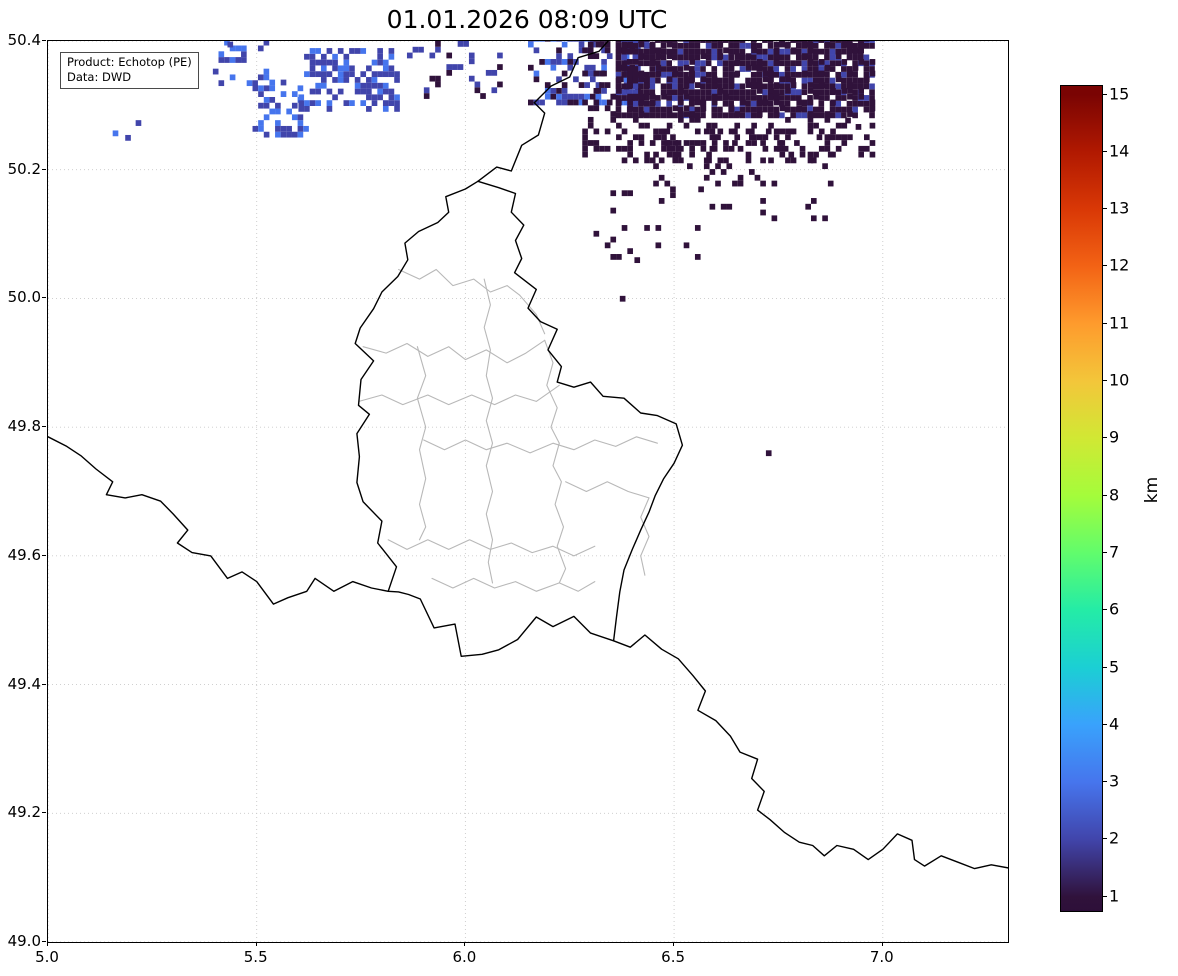 This screenshot has width=1178, height=976. I want to click on colorbar-unit-label: km, so click(1152, 490).